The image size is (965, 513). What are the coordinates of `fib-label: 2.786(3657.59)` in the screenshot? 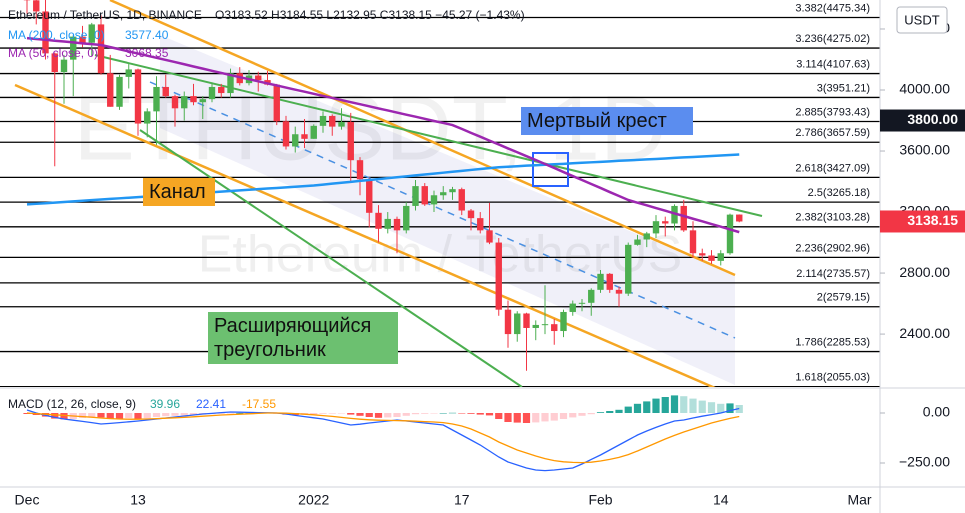 It's located at (832, 133).